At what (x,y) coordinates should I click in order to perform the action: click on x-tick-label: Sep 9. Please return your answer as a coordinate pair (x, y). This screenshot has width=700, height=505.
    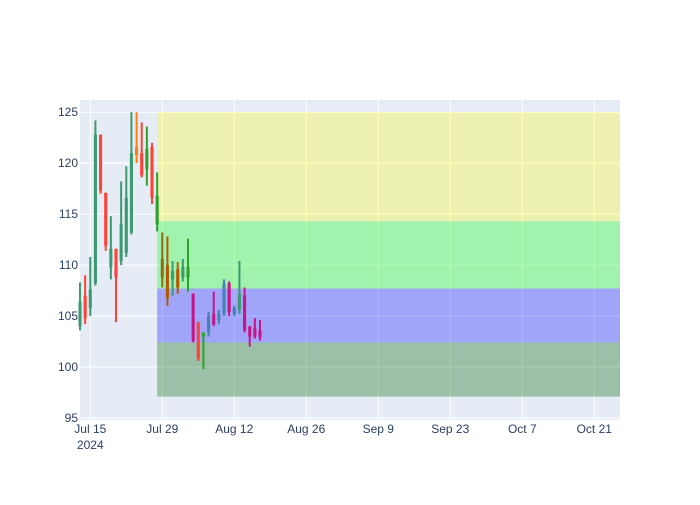
    Looking at the image, I should click on (379, 429).